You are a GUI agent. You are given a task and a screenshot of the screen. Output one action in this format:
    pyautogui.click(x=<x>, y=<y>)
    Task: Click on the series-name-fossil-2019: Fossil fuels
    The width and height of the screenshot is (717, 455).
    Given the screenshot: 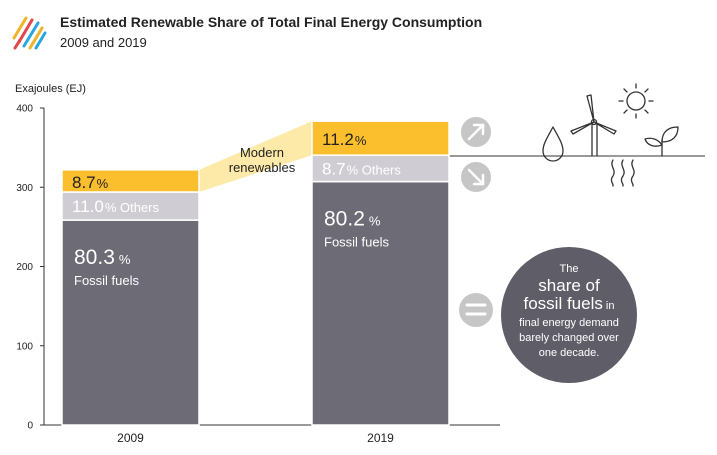 What is the action you would take?
    pyautogui.click(x=357, y=242)
    